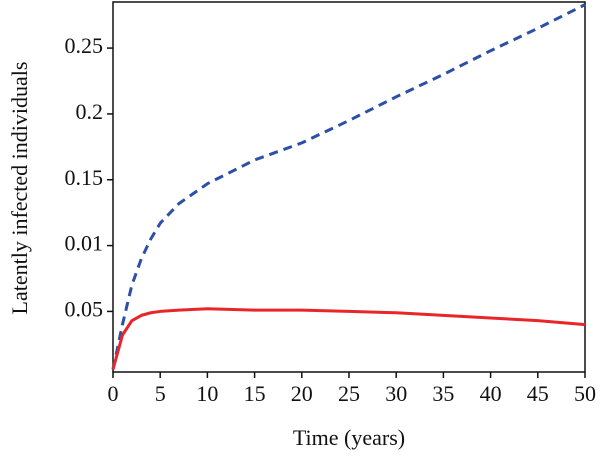 The image size is (600, 468). What do you see at coordinates (585, 393) in the screenshot?
I see `x-tick-label: 50` at bounding box center [585, 393].